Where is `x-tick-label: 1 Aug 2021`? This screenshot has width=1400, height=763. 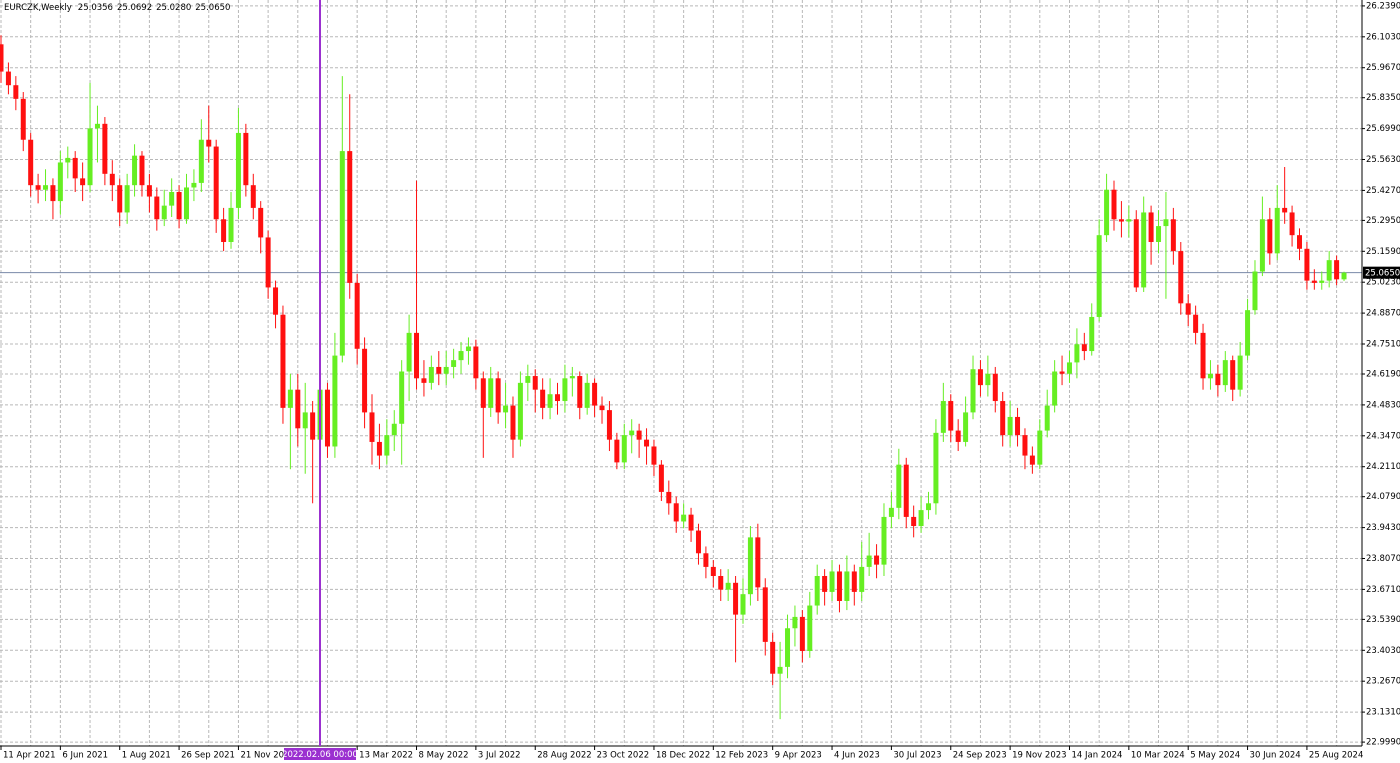 x-tick-label: 1 Aug 2021 is located at coordinates (146, 756).